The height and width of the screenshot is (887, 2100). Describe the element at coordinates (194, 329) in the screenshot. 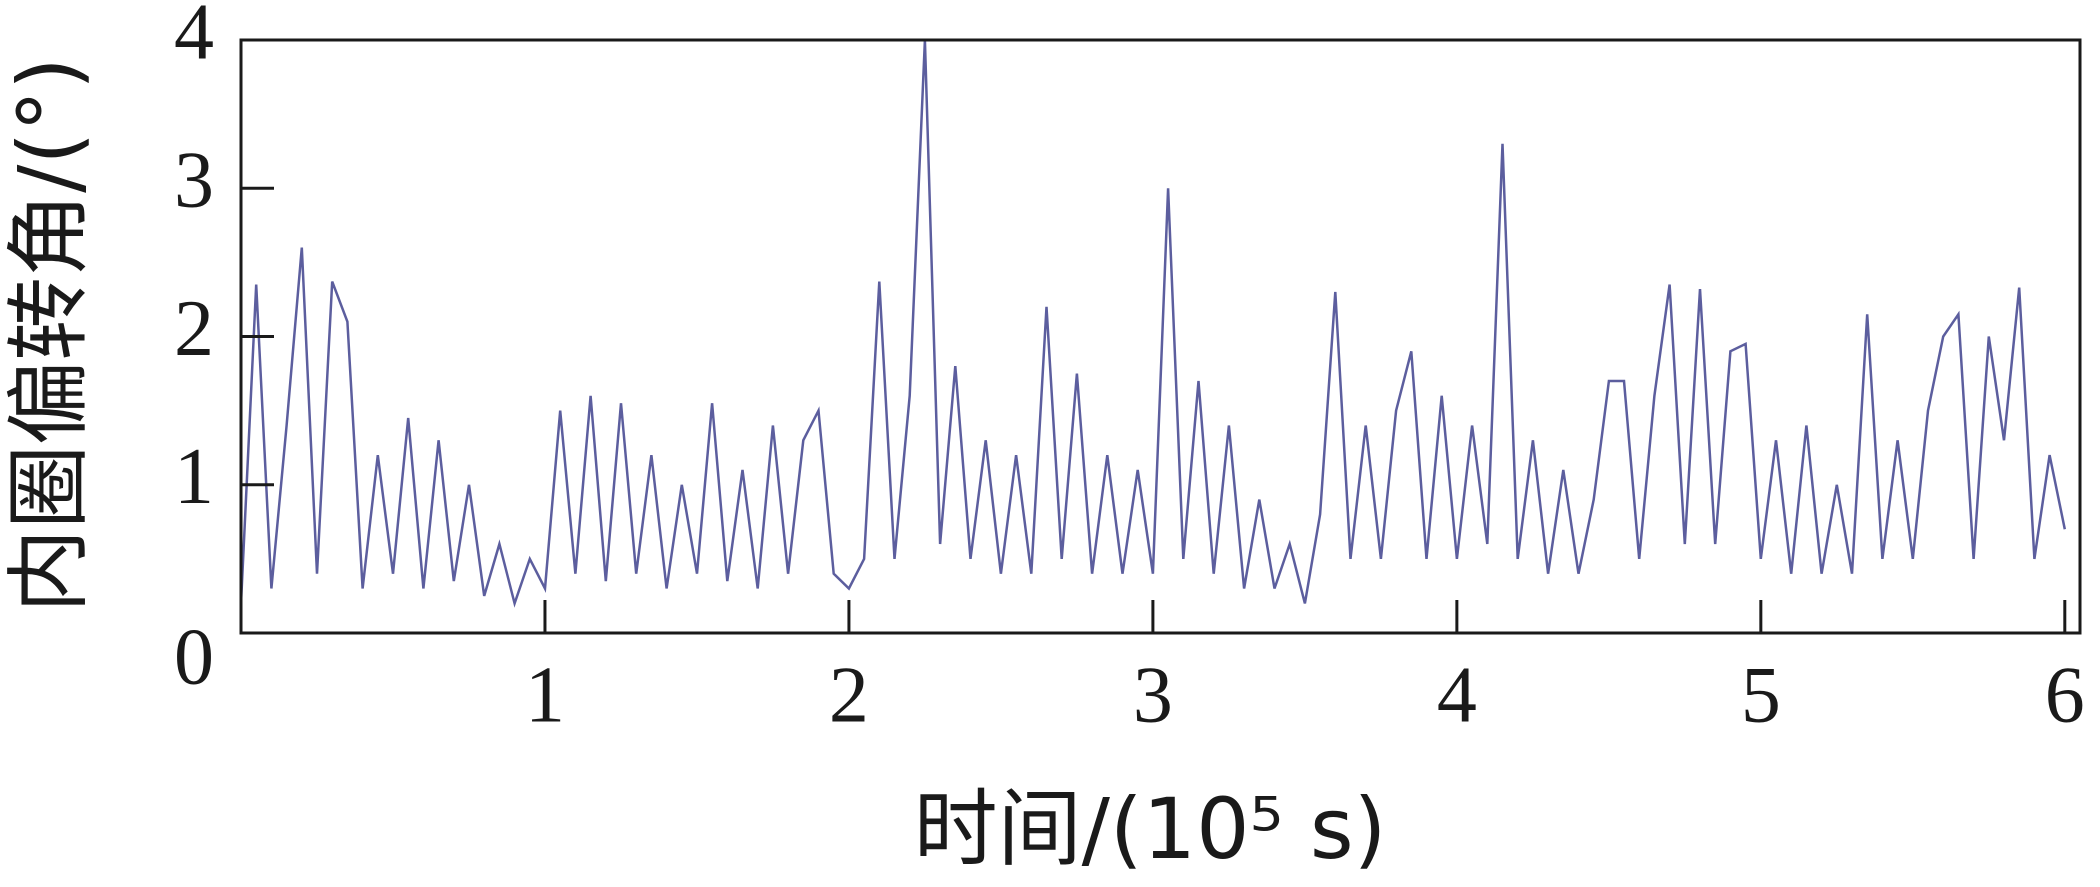

I see `y-tick-label: 2` at that location.